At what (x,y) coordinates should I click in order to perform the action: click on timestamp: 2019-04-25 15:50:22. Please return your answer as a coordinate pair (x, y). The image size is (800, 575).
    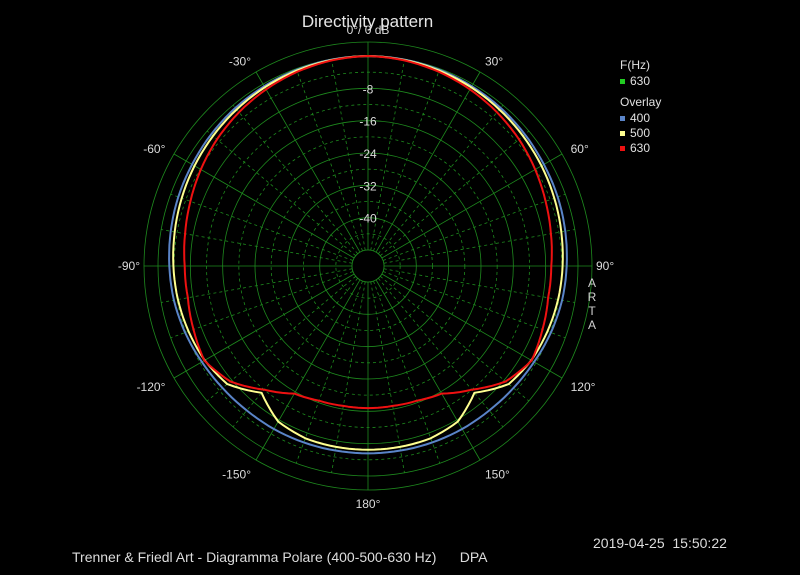
    Looking at the image, I should click on (660, 543).